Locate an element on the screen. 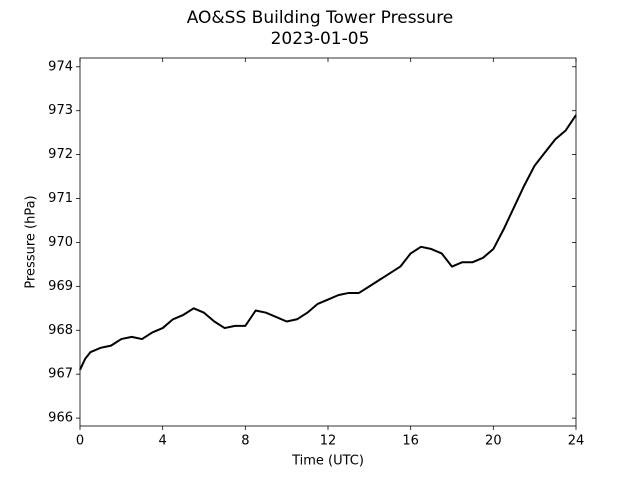 Image resolution: width=640 pixels, height=480 pixels. x-tick-label: 0 is located at coordinates (80, 441).